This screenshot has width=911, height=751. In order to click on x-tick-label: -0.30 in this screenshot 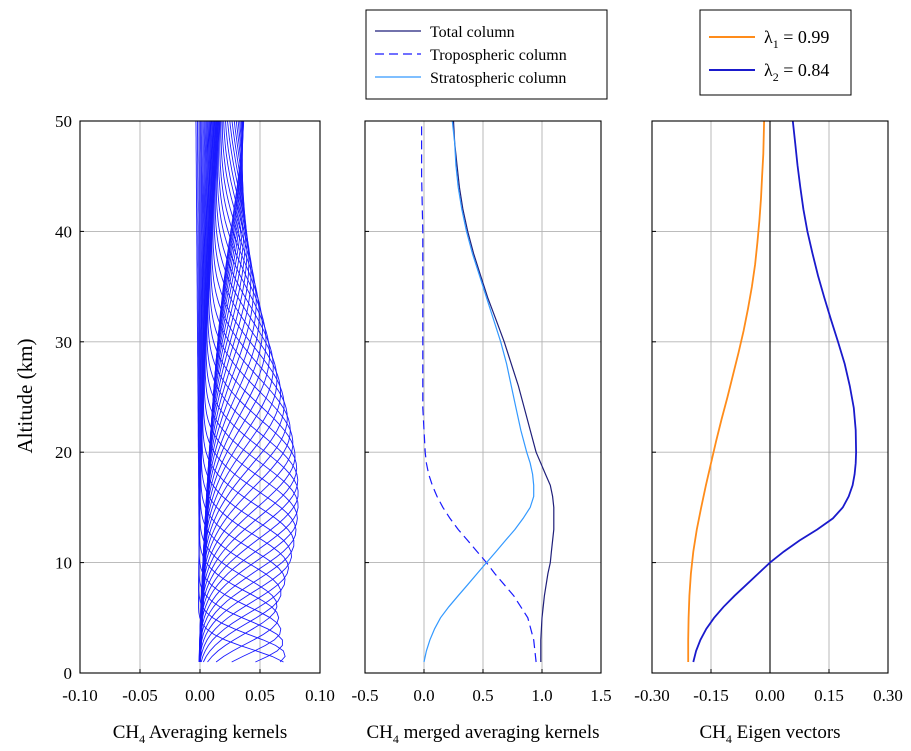, I will do `click(651, 695)`.